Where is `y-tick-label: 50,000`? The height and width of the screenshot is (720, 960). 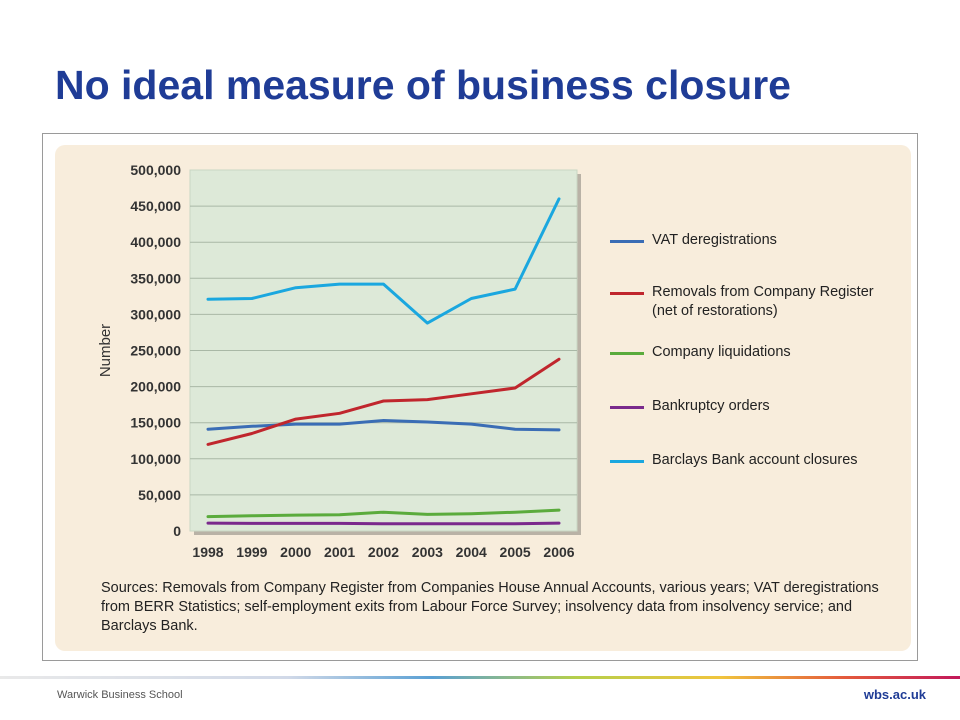 y-tick-label: 50,000 is located at coordinates (159, 495).